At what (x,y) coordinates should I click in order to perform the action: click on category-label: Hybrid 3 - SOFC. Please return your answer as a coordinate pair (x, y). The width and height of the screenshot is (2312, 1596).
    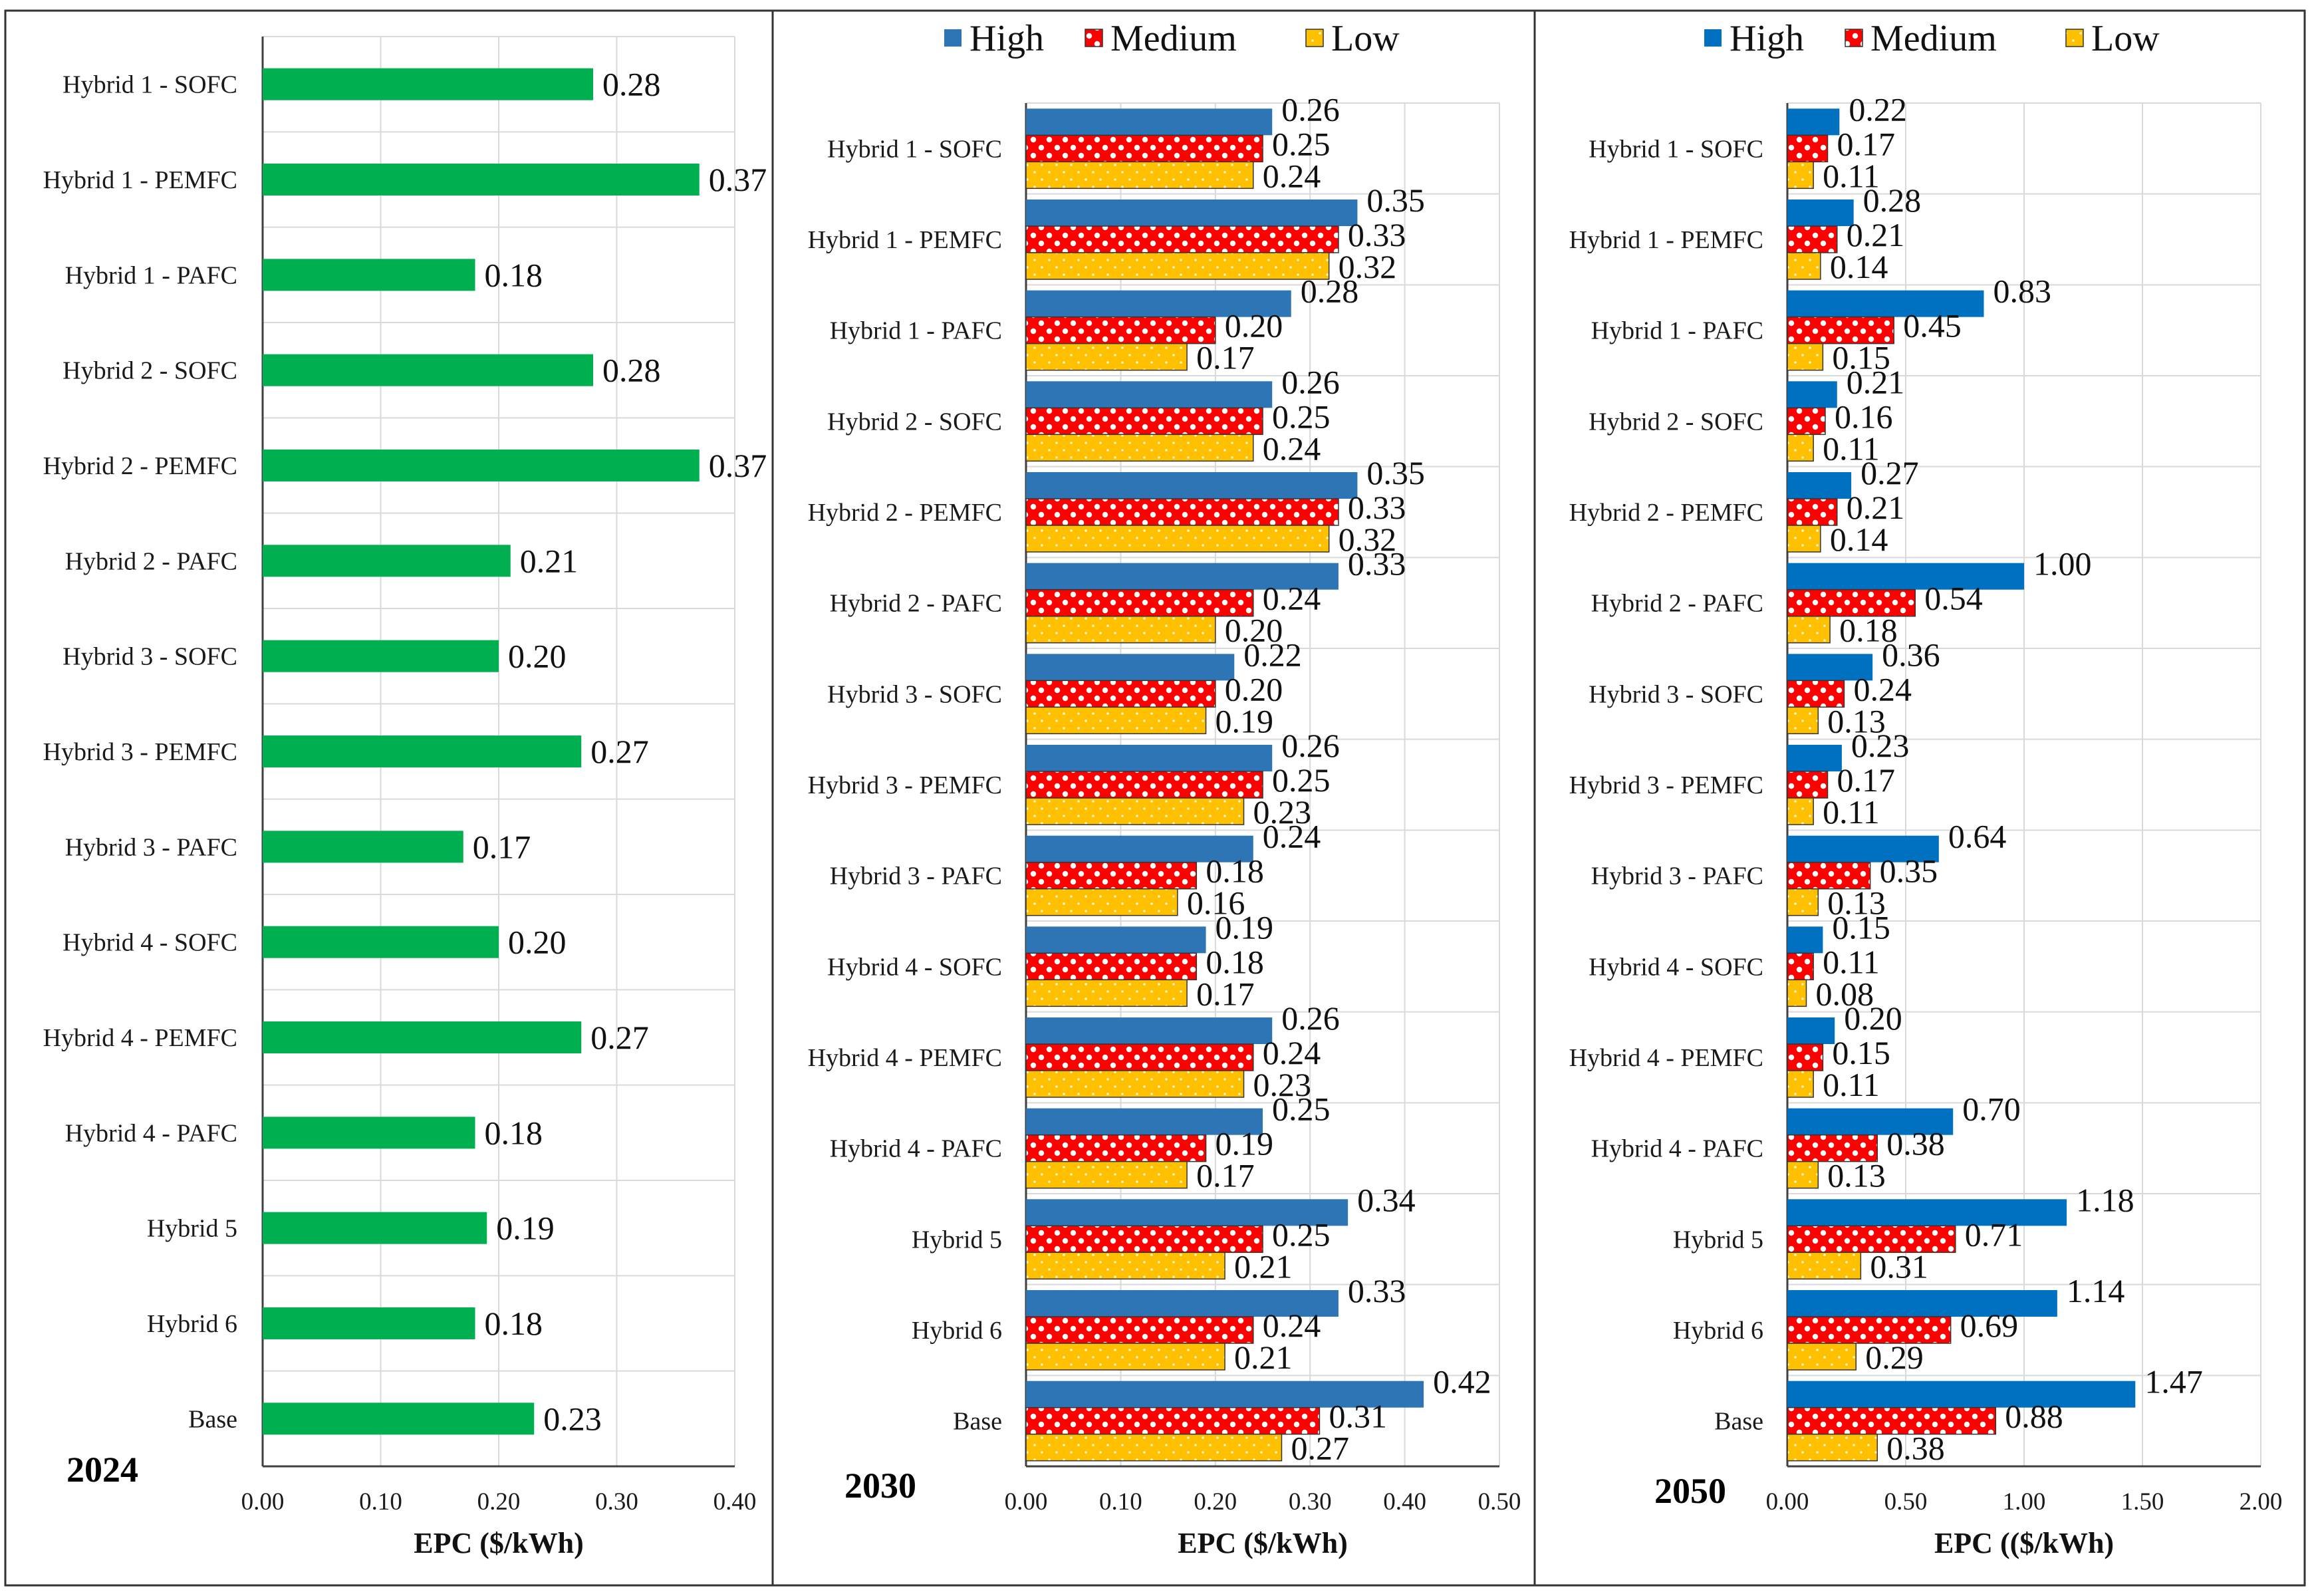
    Looking at the image, I should click on (1676, 694).